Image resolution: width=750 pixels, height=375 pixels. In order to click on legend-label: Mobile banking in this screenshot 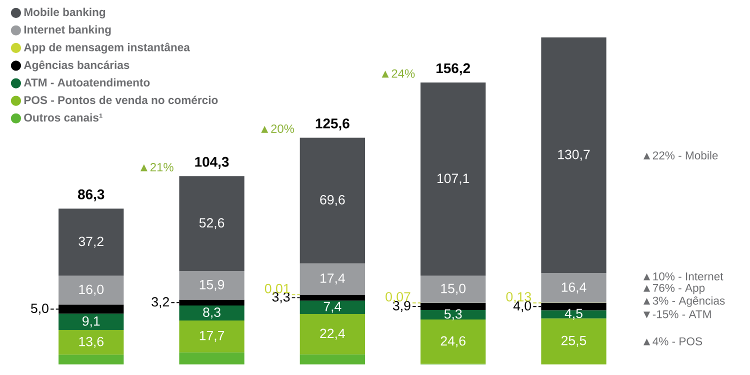, I will do `click(65, 13)`.